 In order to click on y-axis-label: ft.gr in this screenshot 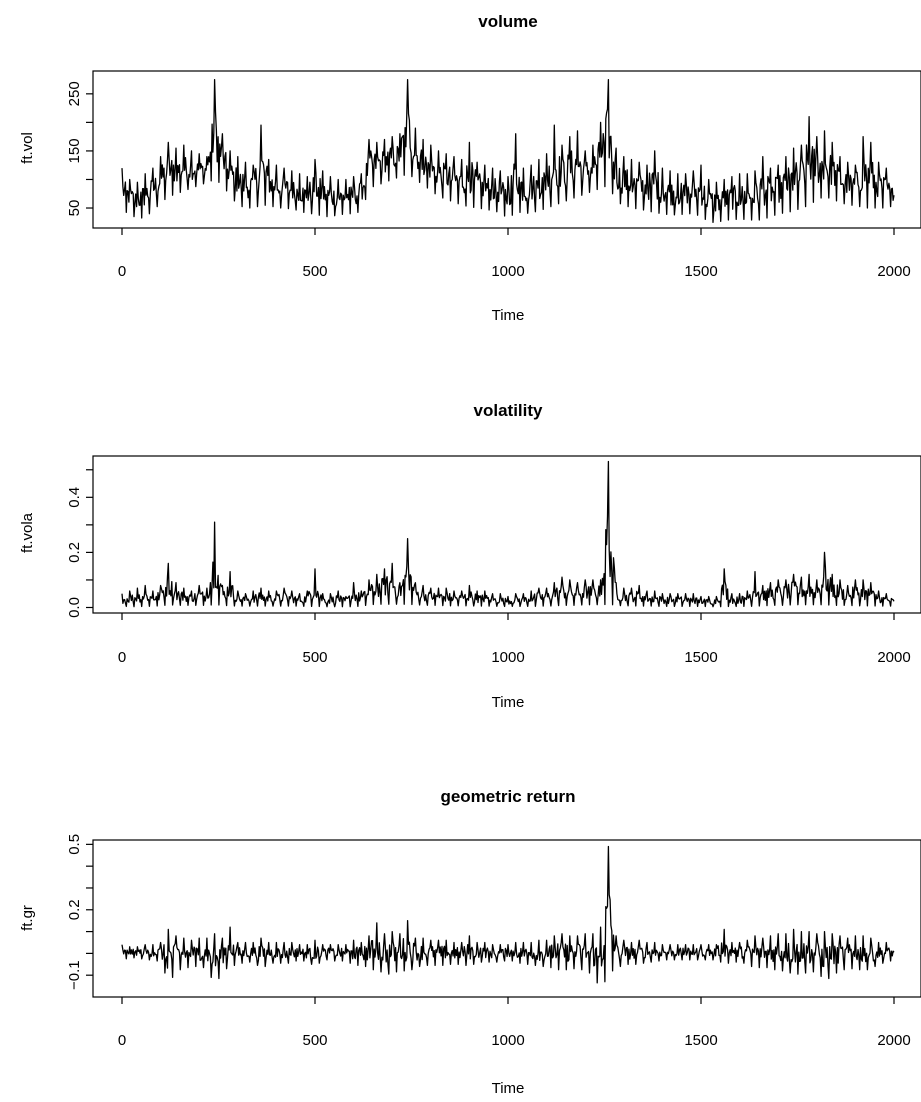, I will do `click(27, 918)`.